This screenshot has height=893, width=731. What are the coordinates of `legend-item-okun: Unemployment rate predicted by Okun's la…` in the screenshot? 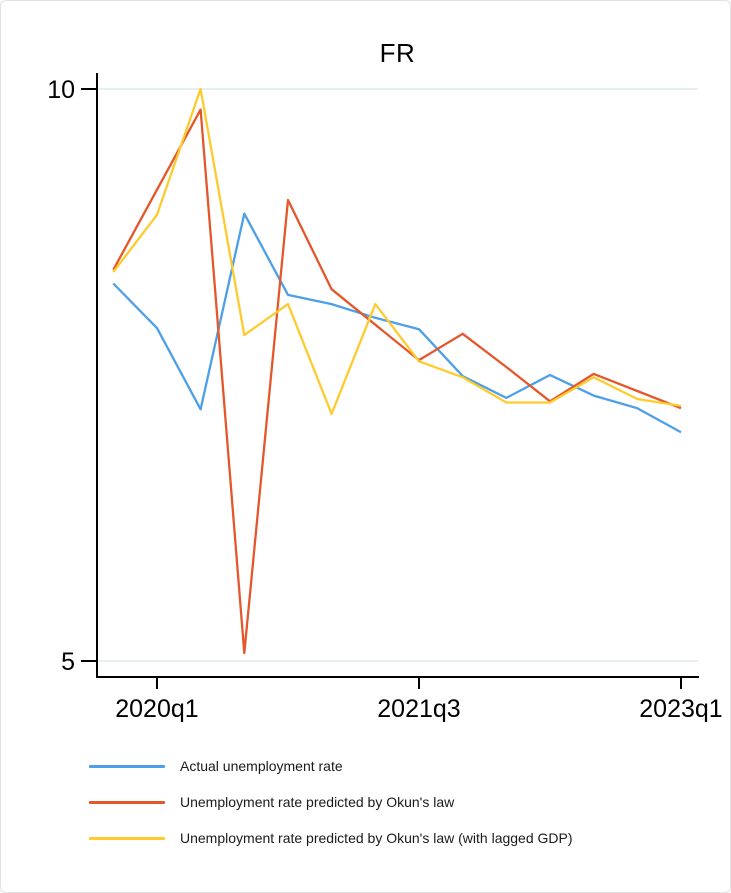 It's located at (365, 803).